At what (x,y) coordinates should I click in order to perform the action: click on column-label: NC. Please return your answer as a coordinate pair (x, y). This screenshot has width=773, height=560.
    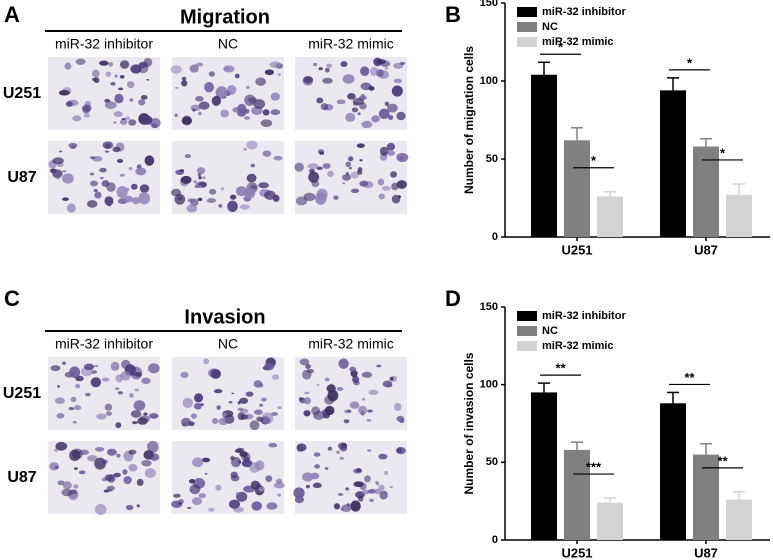
    Looking at the image, I should click on (228, 344).